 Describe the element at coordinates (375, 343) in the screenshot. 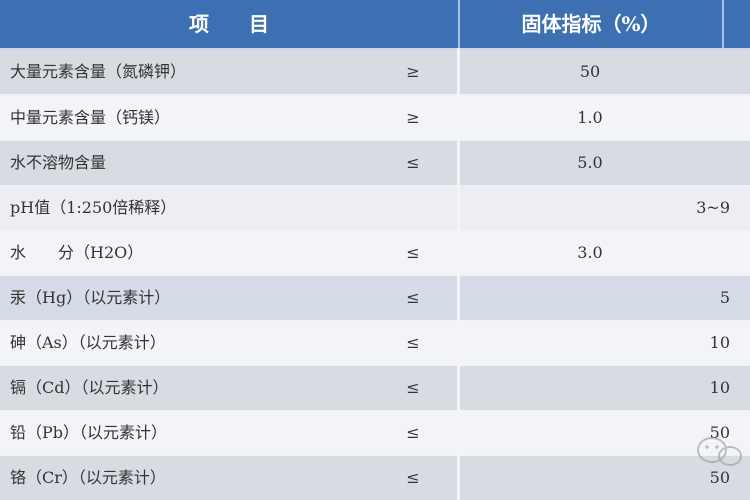

I see `table-row: 砷（As）（以元素计） ≤ 10` at that location.